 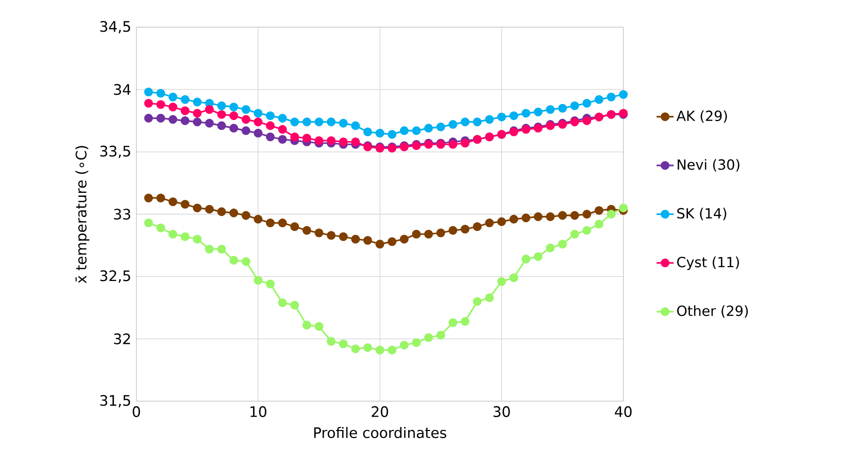 I want to click on y-tick-label: 33,5, so click(x=115, y=152).